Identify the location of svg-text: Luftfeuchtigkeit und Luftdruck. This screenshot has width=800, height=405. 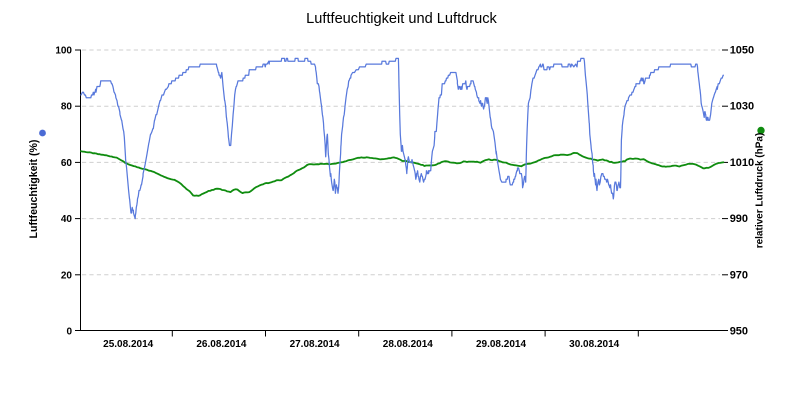
(401, 19).